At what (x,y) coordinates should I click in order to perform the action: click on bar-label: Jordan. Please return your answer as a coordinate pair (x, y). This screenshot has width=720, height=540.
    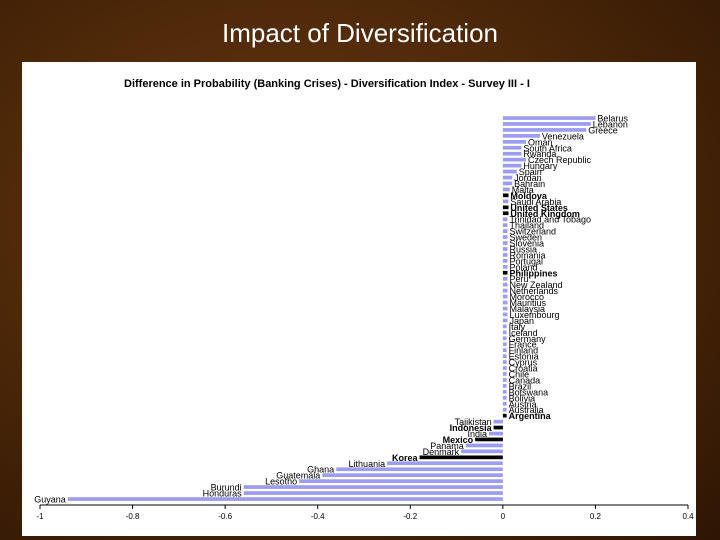
    Looking at the image, I should click on (528, 178).